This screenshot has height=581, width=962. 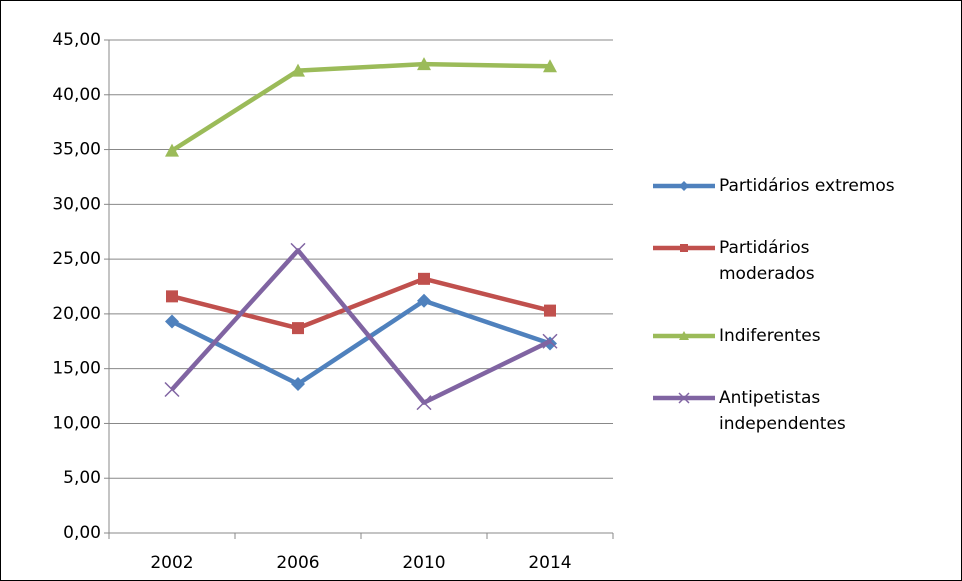 What do you see at coordinates (76, 40) in the screenshot?
I see `y-tick-label: 45,00` at bounding box center [76, 40].